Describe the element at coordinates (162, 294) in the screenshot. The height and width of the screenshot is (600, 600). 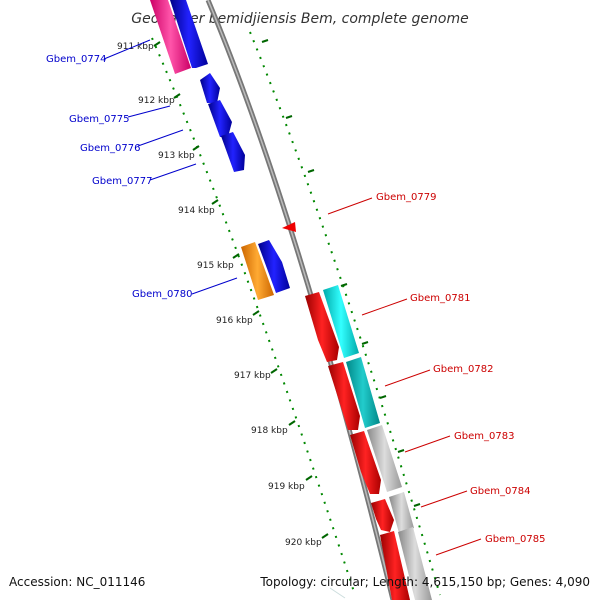
I see `gene-label-gbem-0780: Gbem_0780` at that location.